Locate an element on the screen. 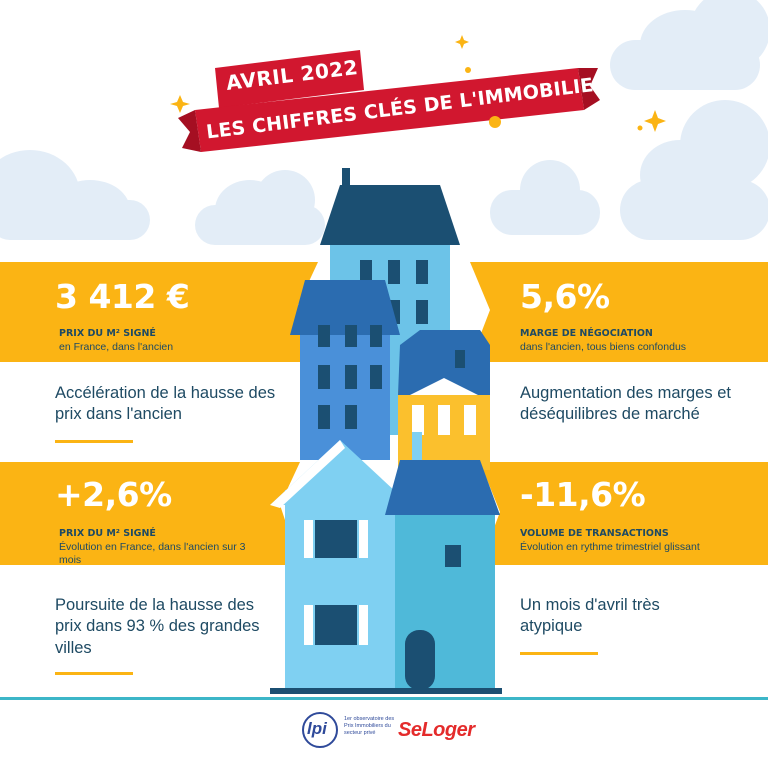  stat-2-value: 5,6% is located at coordinates (565, 296).